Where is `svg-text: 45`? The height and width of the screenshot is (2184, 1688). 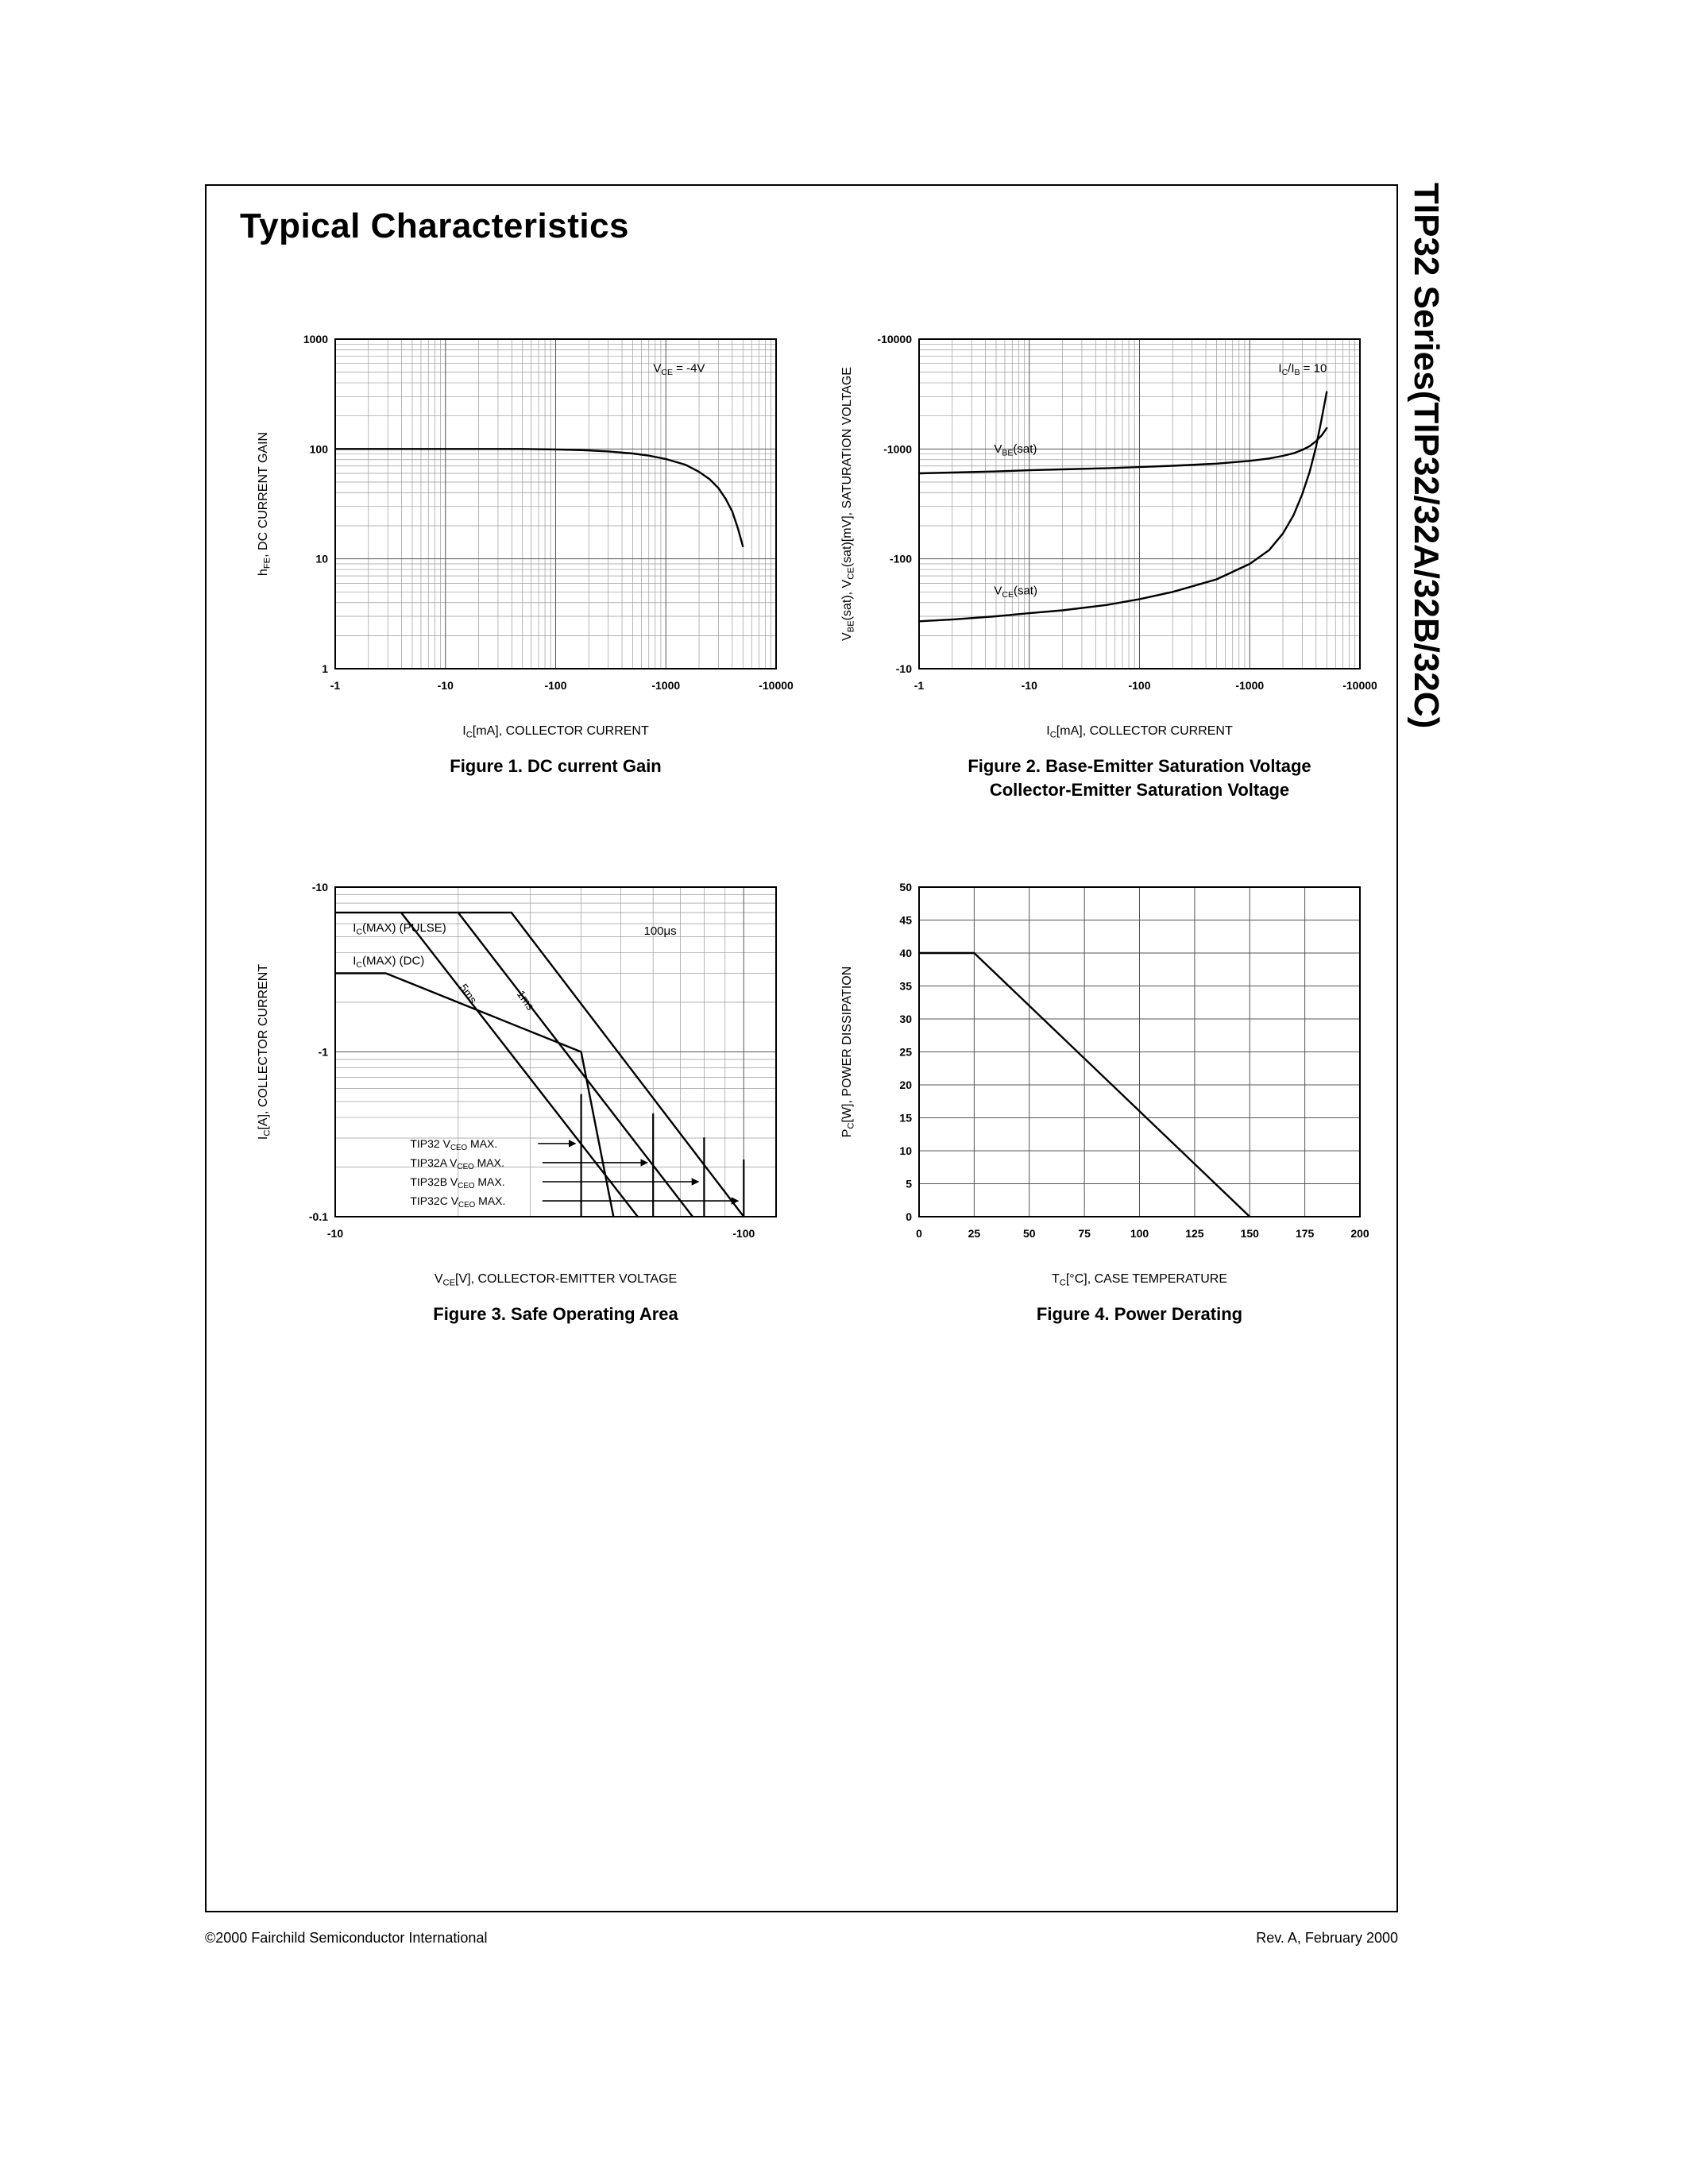 svg-text: 45 is located at coordinates (906, 920).